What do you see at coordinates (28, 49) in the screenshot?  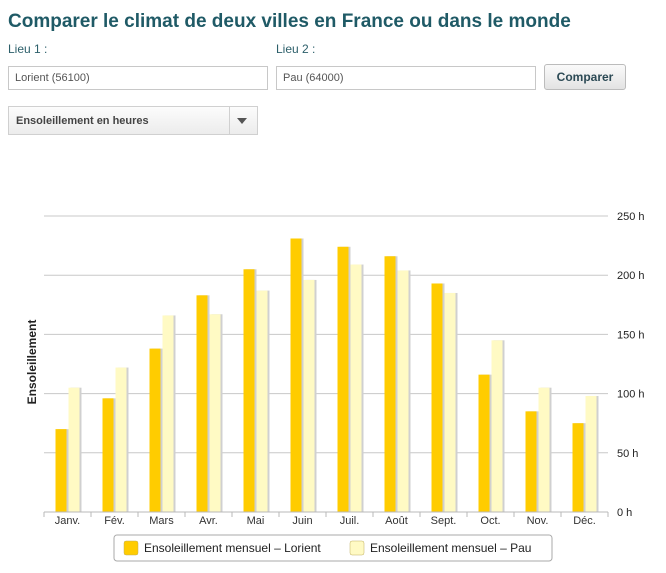 I see `lieu1-label: Lieu 1 :` at bounding box center [28, 49].